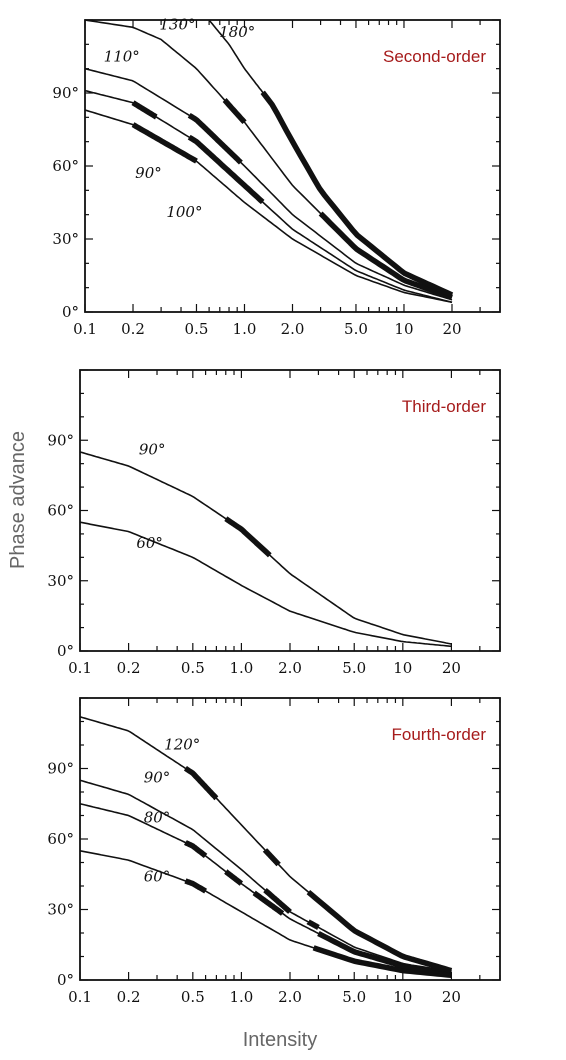  I want to click on panel-title: Second-order, so click(434, 56).